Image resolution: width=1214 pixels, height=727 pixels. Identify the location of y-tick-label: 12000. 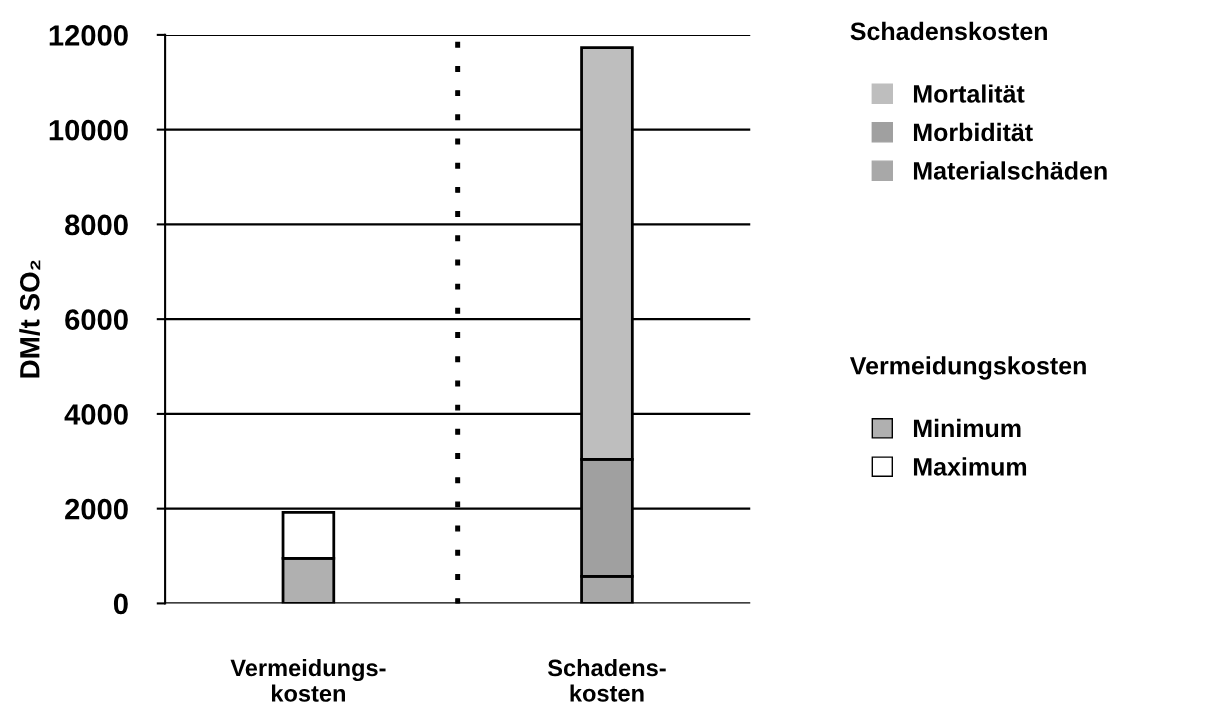
(88, 35).